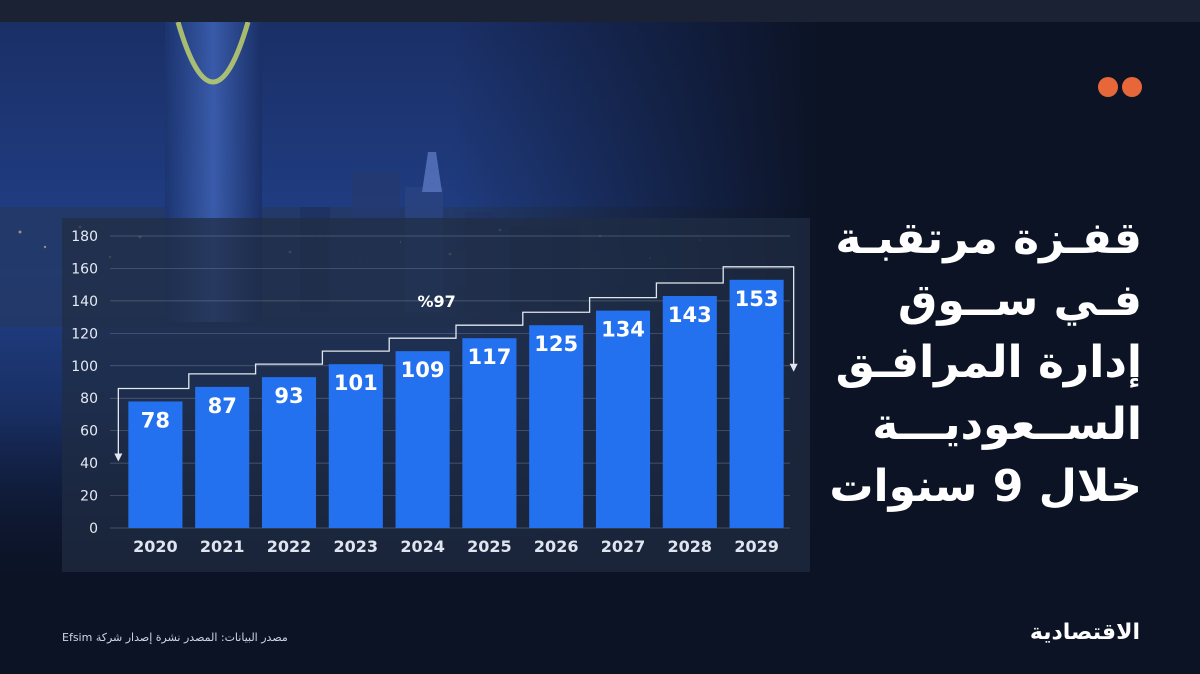  I want to click on x-tick-label: 2022, so click(289, 546).